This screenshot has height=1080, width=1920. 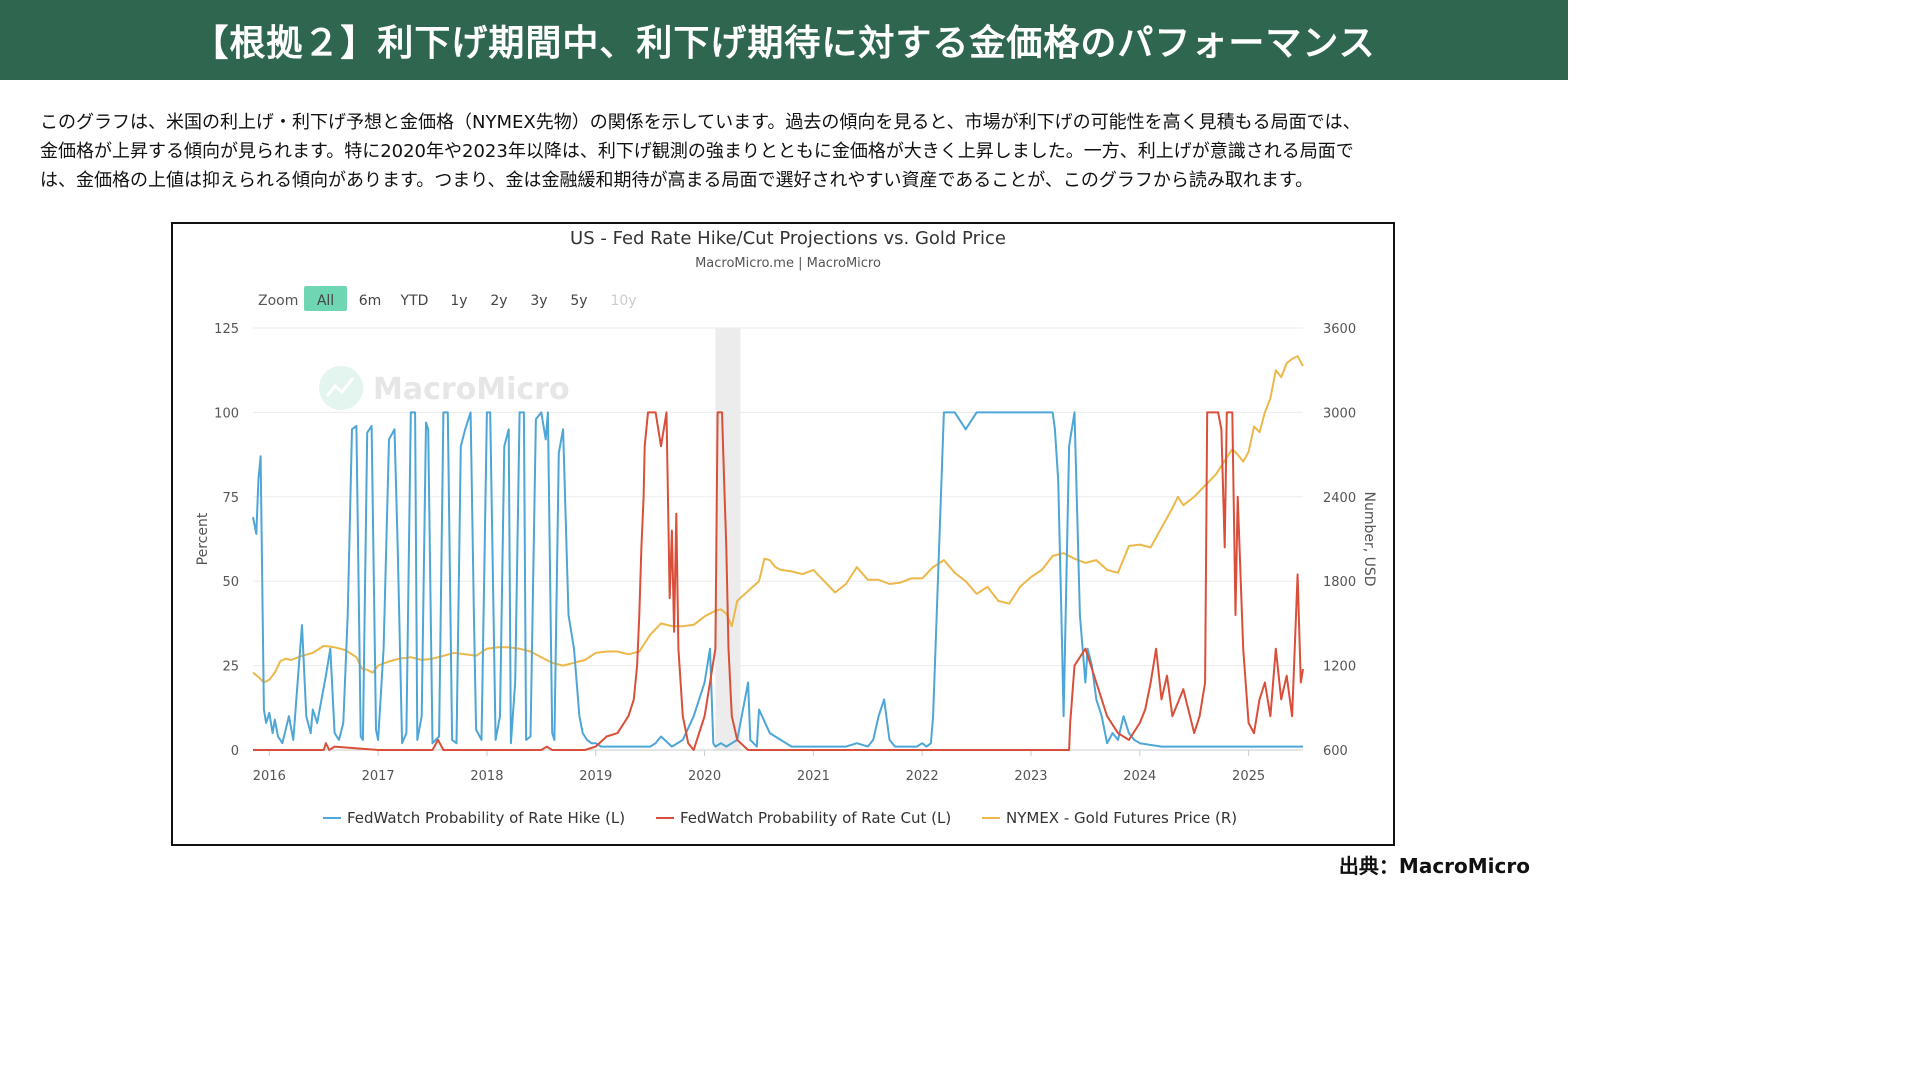 I want to click on chart-subtitle: MacroMicro.me | MacroMicro, so click(x=788, y=263).